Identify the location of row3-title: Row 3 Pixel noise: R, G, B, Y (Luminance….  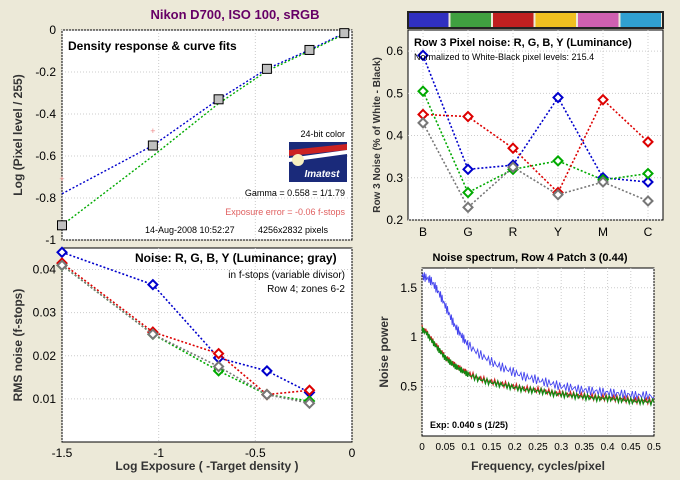
(523, 43).